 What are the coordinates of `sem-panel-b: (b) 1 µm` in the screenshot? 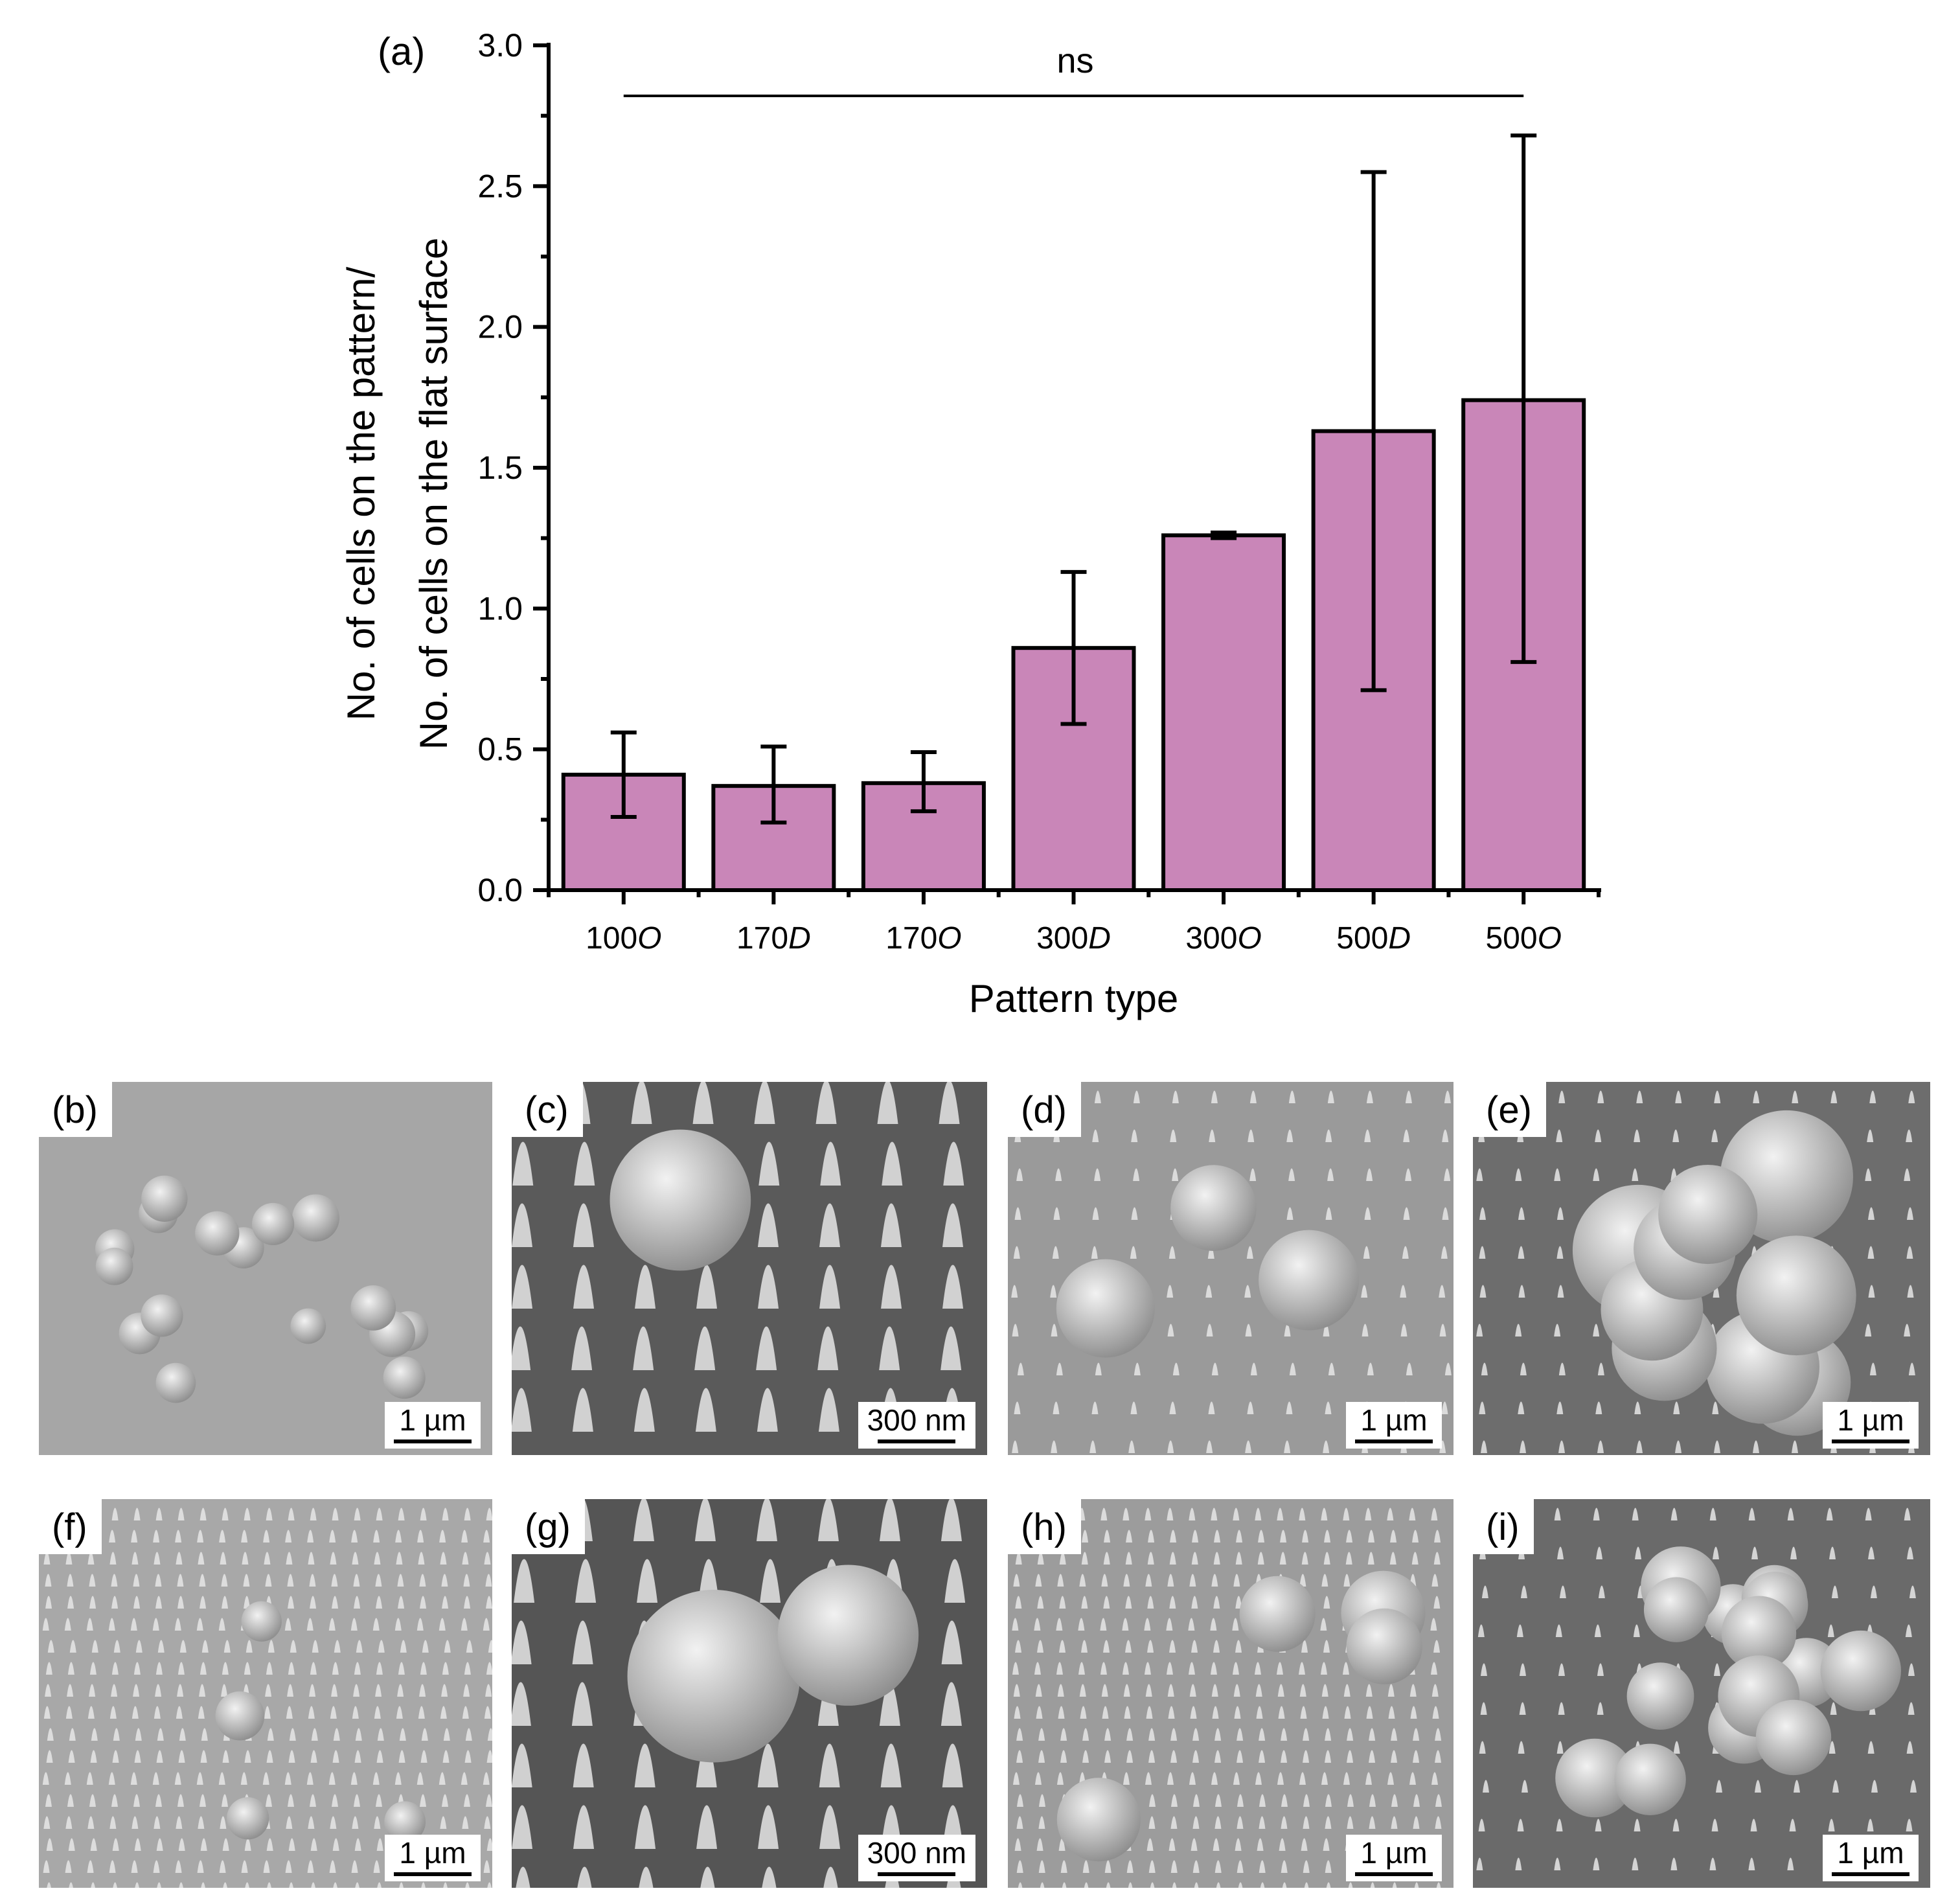 It's located at (265, 1269).